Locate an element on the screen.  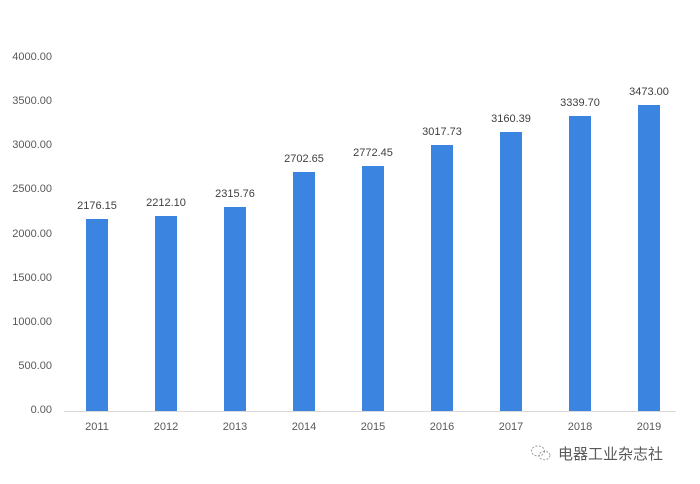
y-tick-label: 2000.00 is located at coordinates (32, 233).